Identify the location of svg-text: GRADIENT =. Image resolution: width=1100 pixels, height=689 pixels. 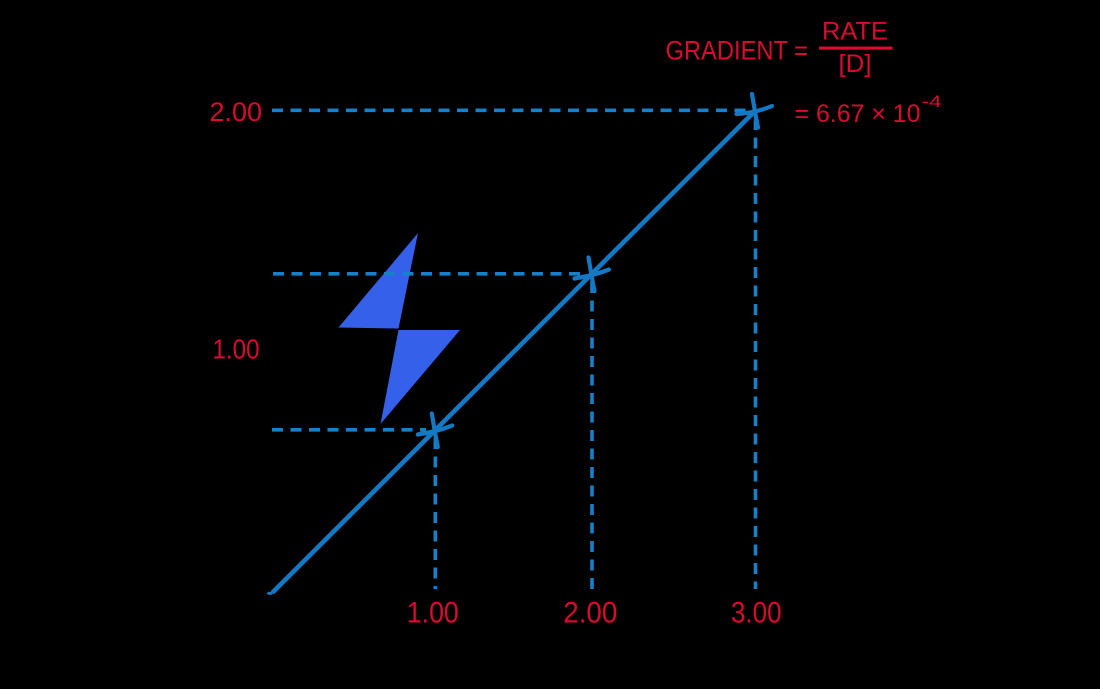
(737, 51).